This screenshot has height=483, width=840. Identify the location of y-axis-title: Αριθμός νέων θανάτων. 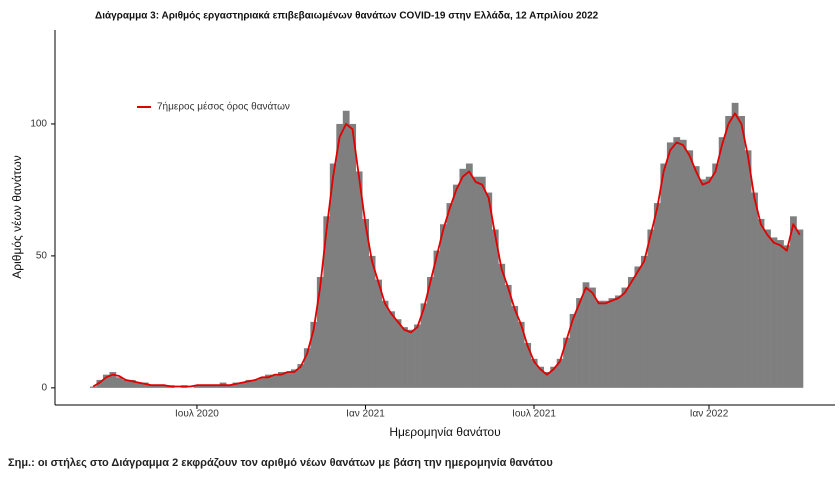
(17, 216).